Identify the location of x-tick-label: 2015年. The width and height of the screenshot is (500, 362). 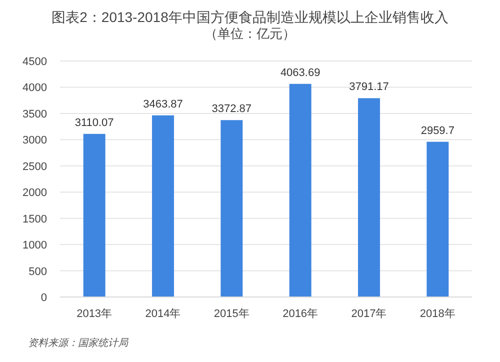
(232, 314).